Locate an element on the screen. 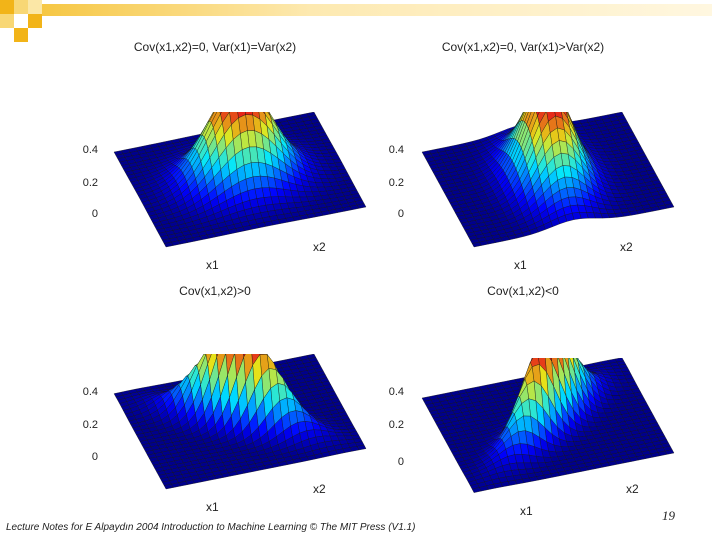 The width and height of the screenshot is (720, 540). plot-title: Cov(x1,x2)<0 is located at coordinates (523, 291).